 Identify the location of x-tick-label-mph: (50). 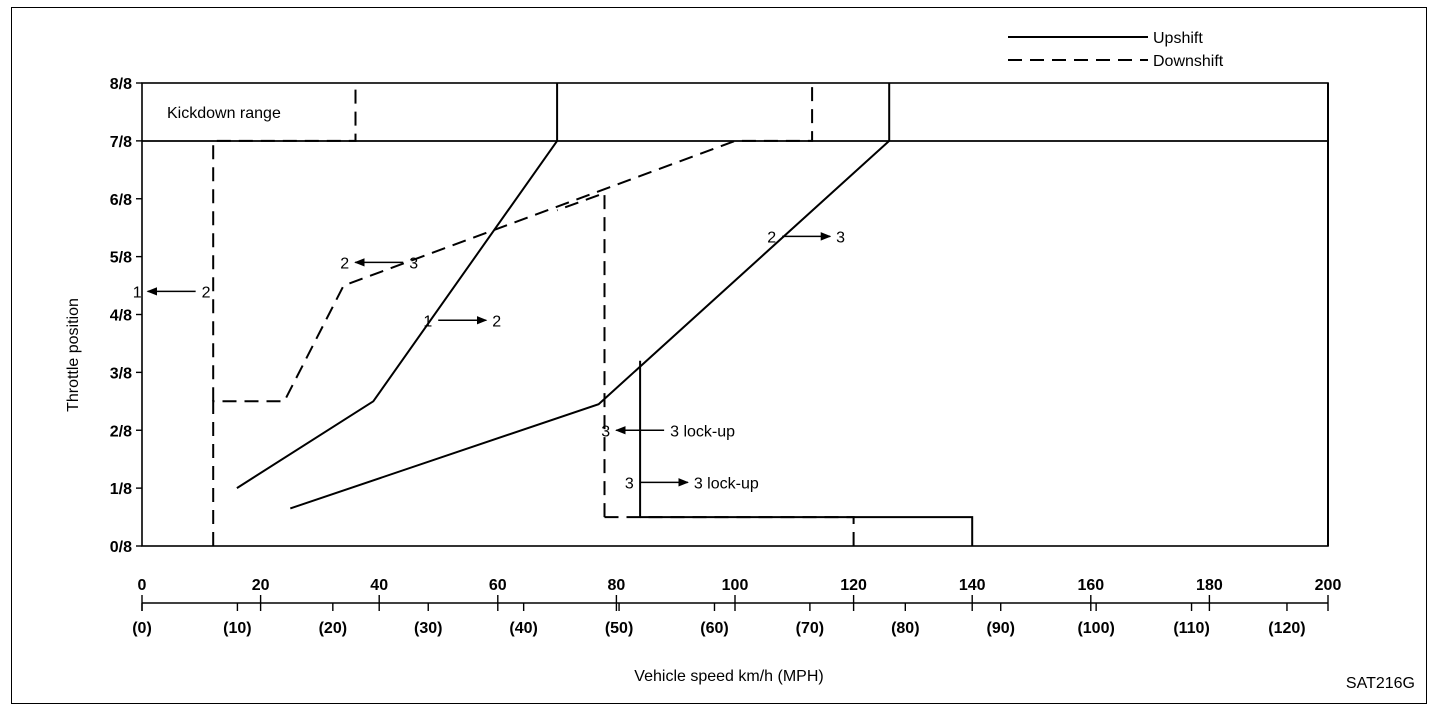
(619, 628).